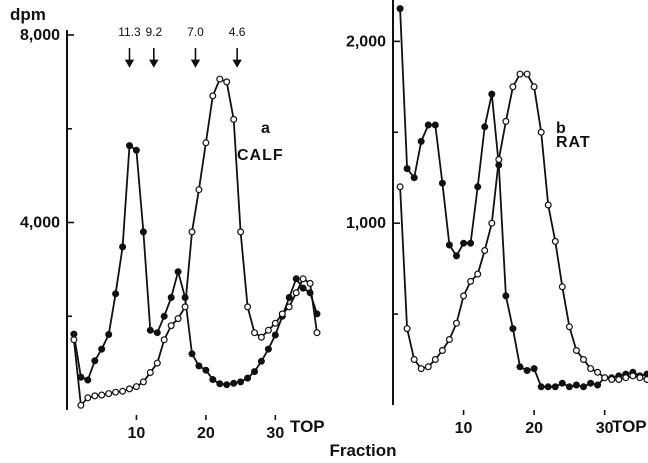 Image resolution: width=648 pixels, height=463 pixels. I want to click on x-tick-label: 10, so click(137, 433).